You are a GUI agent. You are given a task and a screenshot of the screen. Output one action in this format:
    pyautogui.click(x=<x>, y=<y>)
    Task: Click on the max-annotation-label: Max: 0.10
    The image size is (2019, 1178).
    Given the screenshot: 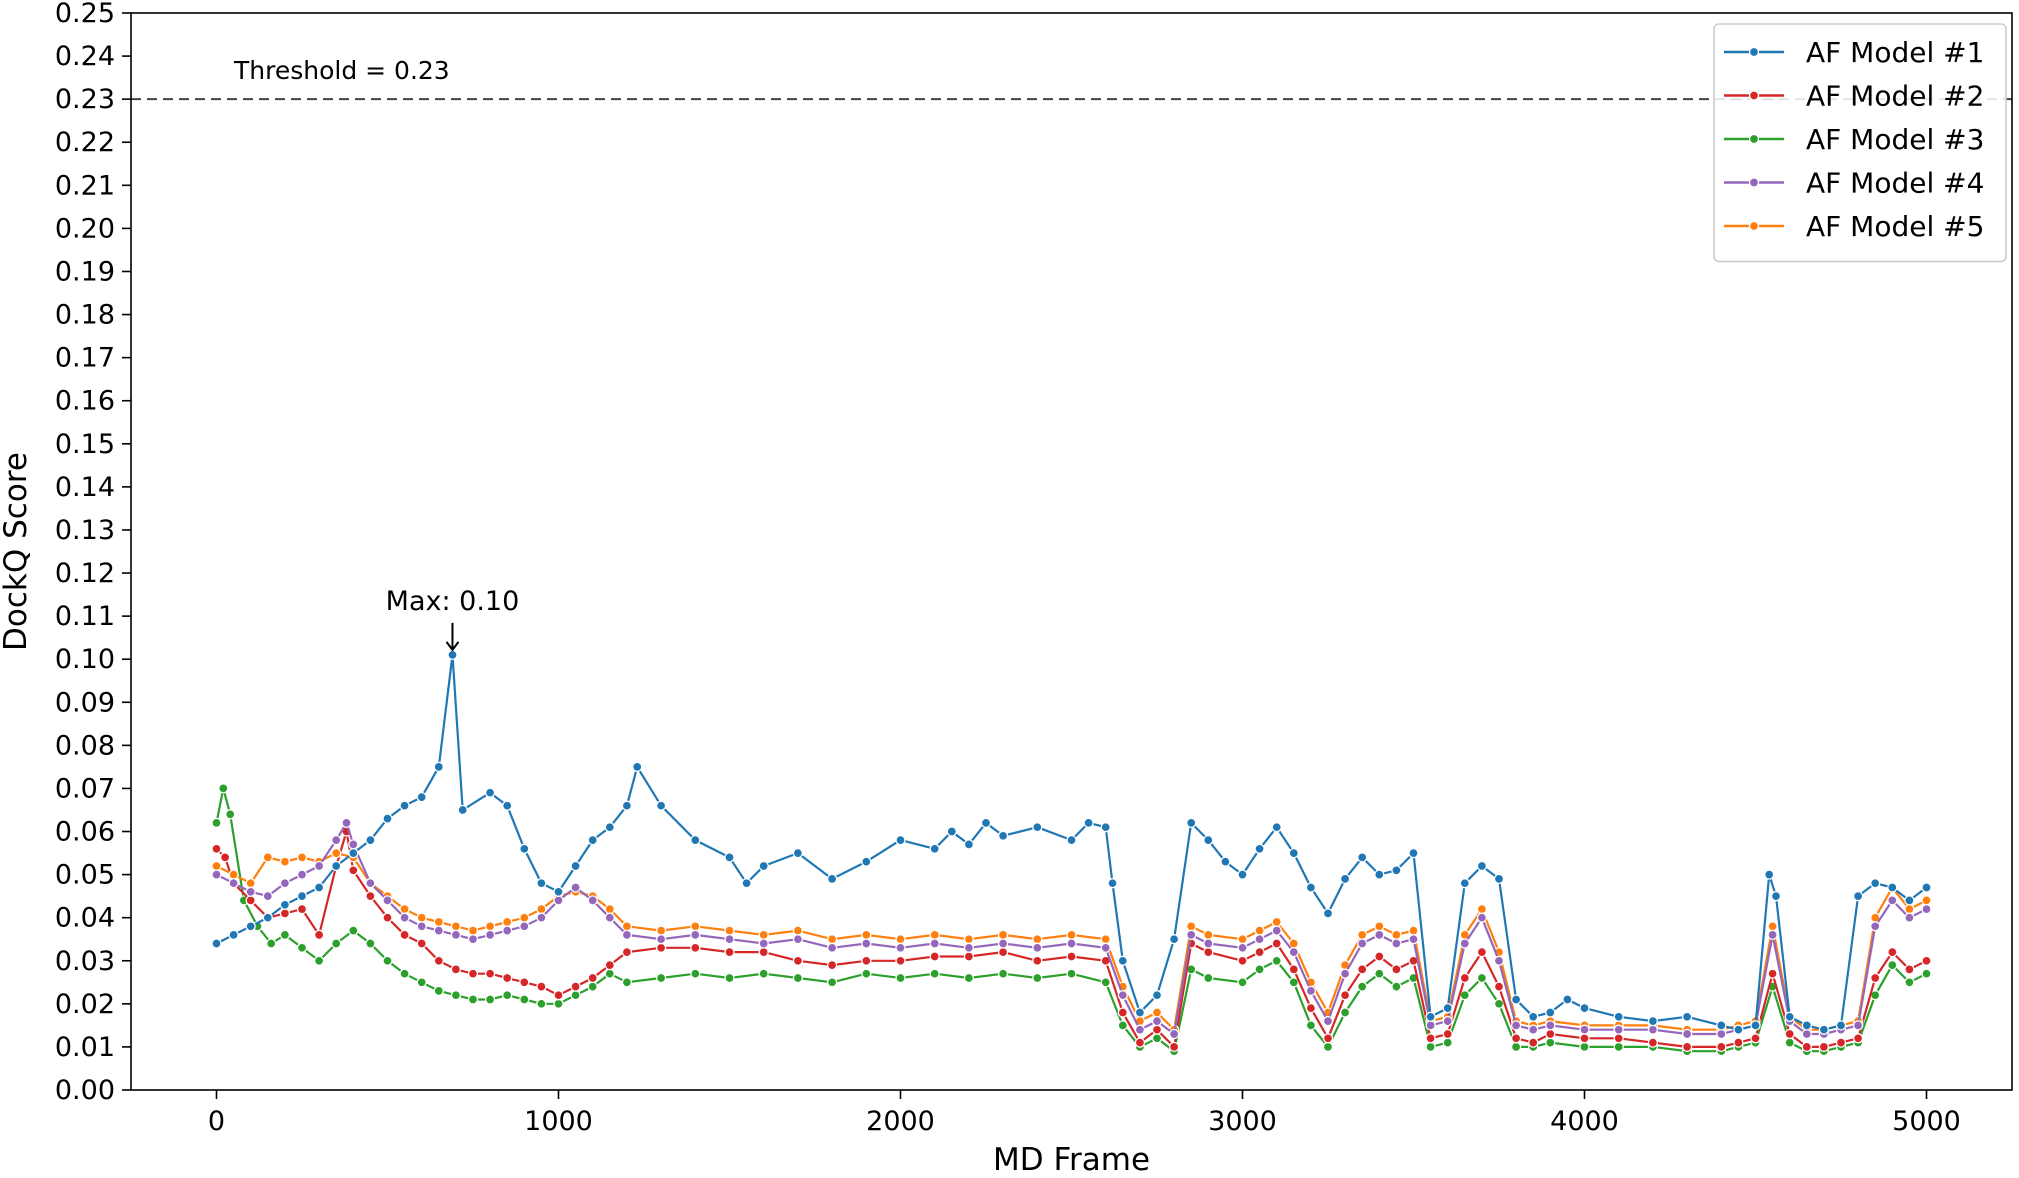 What is the action you would take?
    pyautogui.click(x=453, y=601)
    